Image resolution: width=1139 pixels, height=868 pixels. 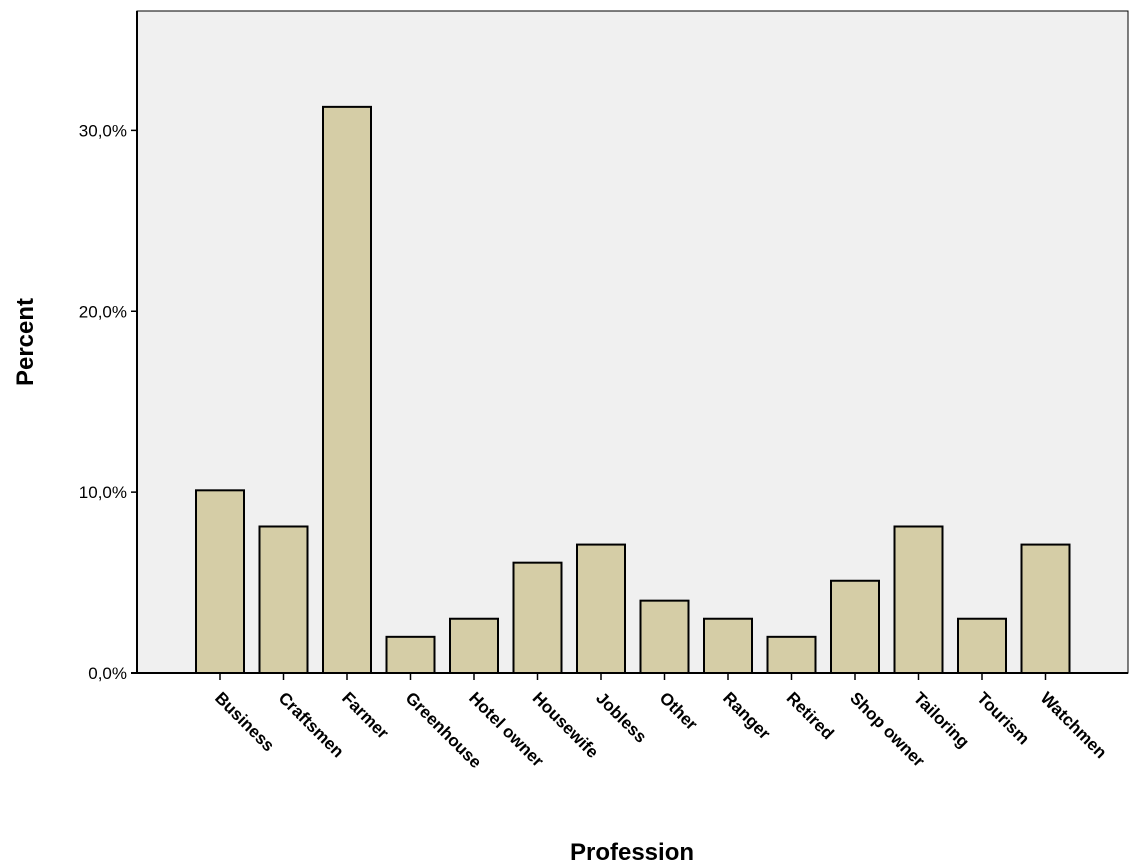 What do you see at coordinates (746, 715) in the screenshot?
I see `x-tick-label: Ranger` at bounding box center [746, 715].